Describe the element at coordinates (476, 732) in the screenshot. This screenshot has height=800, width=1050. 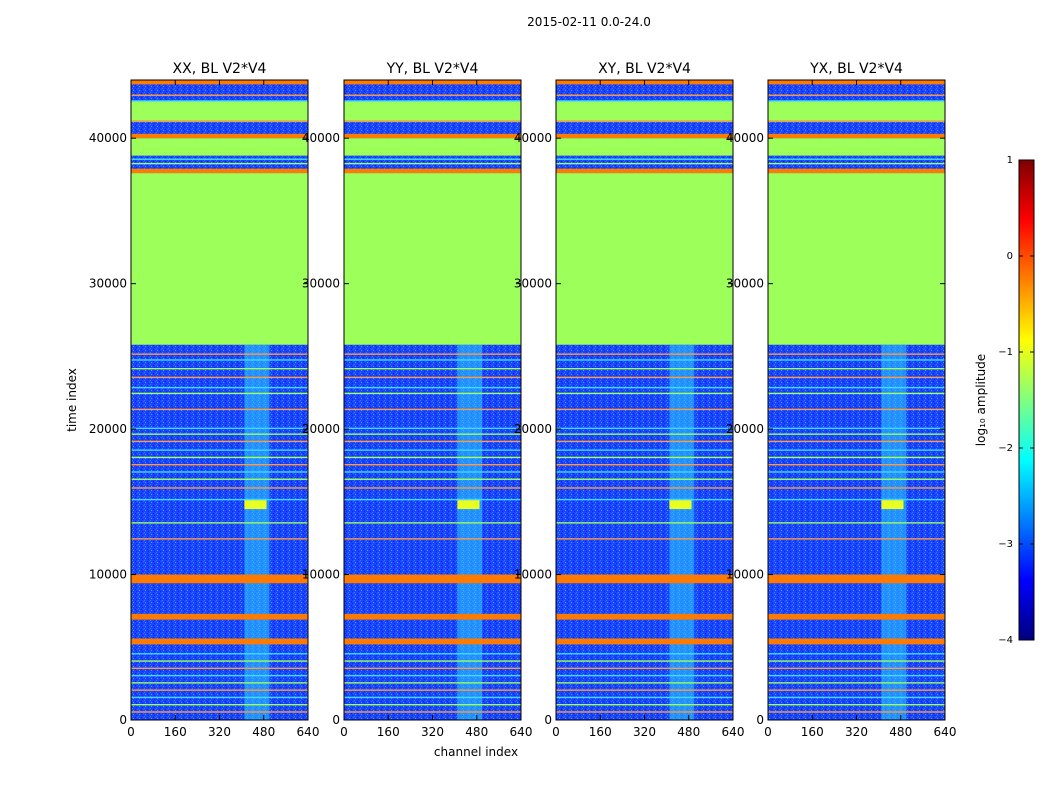
I see `x-tick-label: 480` at that location.